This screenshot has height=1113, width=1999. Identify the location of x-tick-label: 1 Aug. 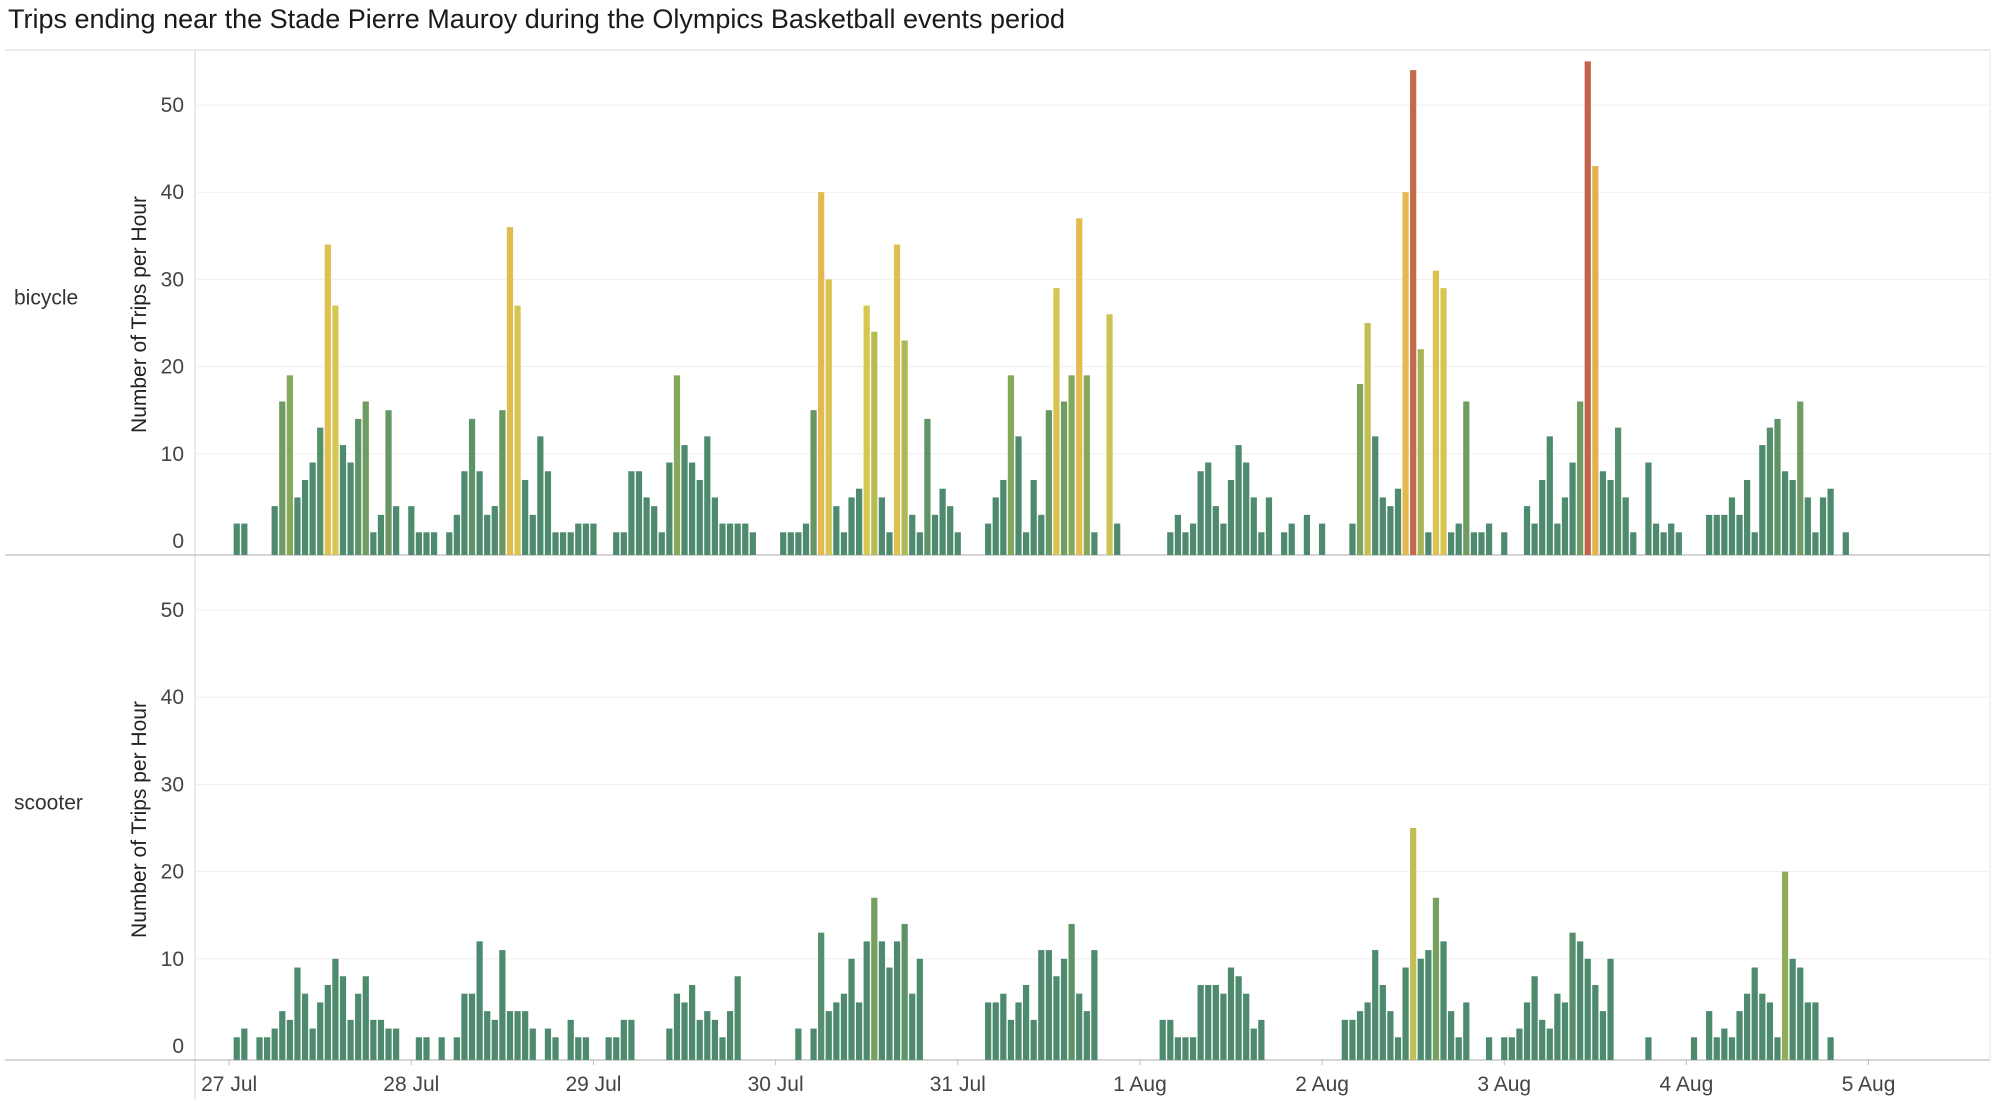
(1140, 1084).